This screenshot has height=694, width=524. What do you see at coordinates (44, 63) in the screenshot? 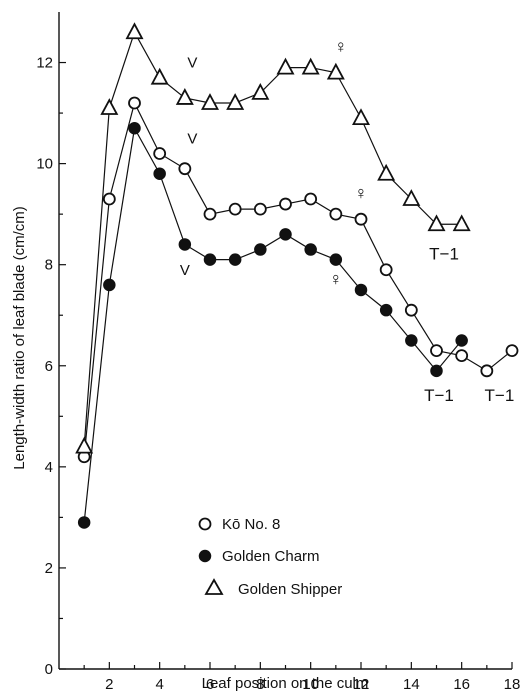
I see `y-tick-label: 12` at bounding box center [44, 63].